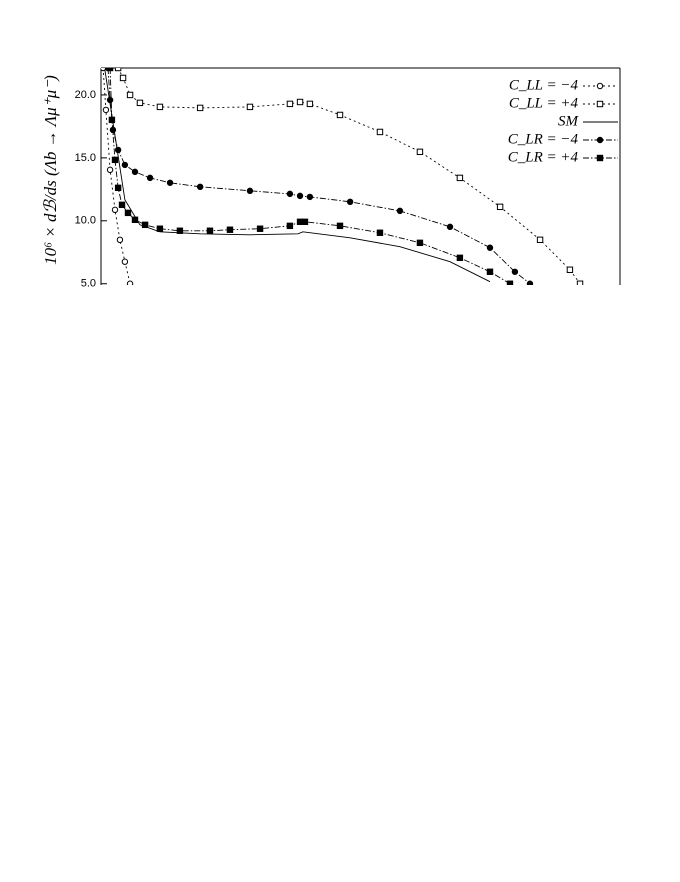 Image resolution: width=680 pixels, height=882 pixels. Describe the element at coordinates (543, 157) in the screenshot. I see `legend-label: C_LR = +4` at that location.